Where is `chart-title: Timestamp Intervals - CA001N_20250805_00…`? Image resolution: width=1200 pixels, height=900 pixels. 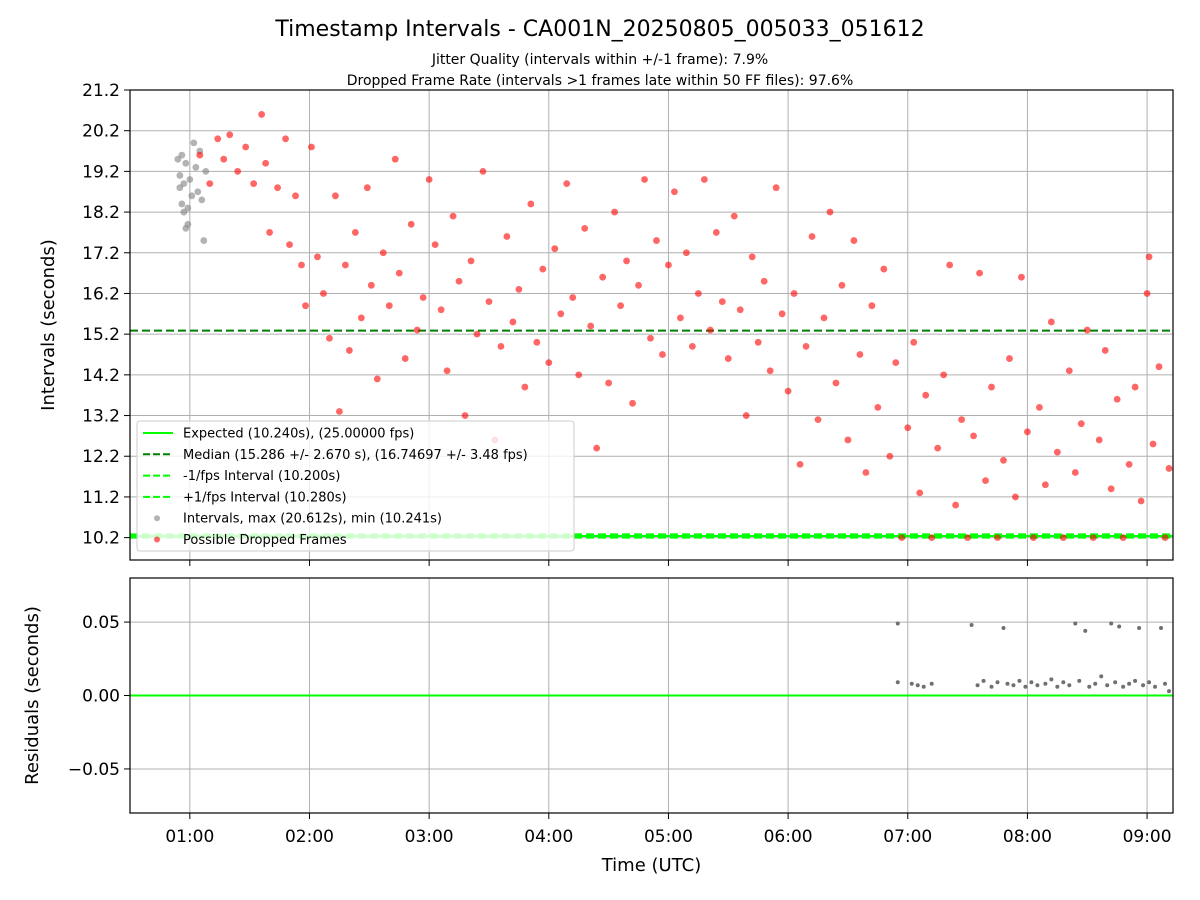
chart-title: Timestamp Intervals - CA001N_20250805_00… is located at coordinates (599, 29).